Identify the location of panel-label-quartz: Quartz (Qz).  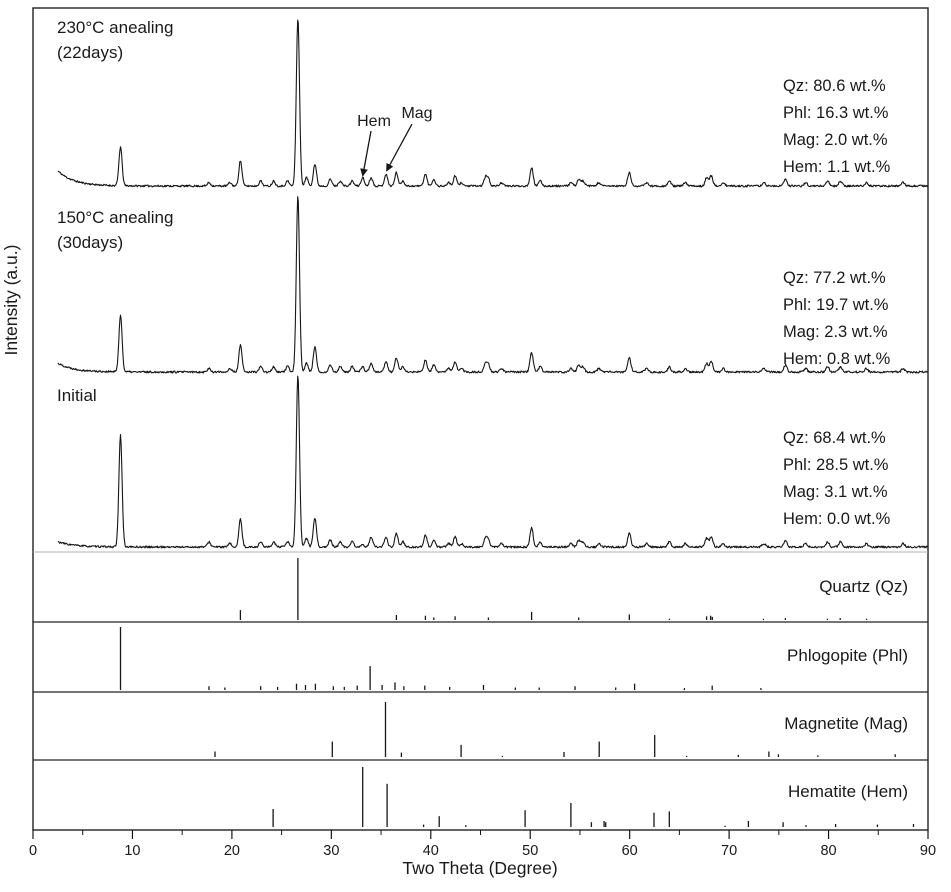
(863, 586).